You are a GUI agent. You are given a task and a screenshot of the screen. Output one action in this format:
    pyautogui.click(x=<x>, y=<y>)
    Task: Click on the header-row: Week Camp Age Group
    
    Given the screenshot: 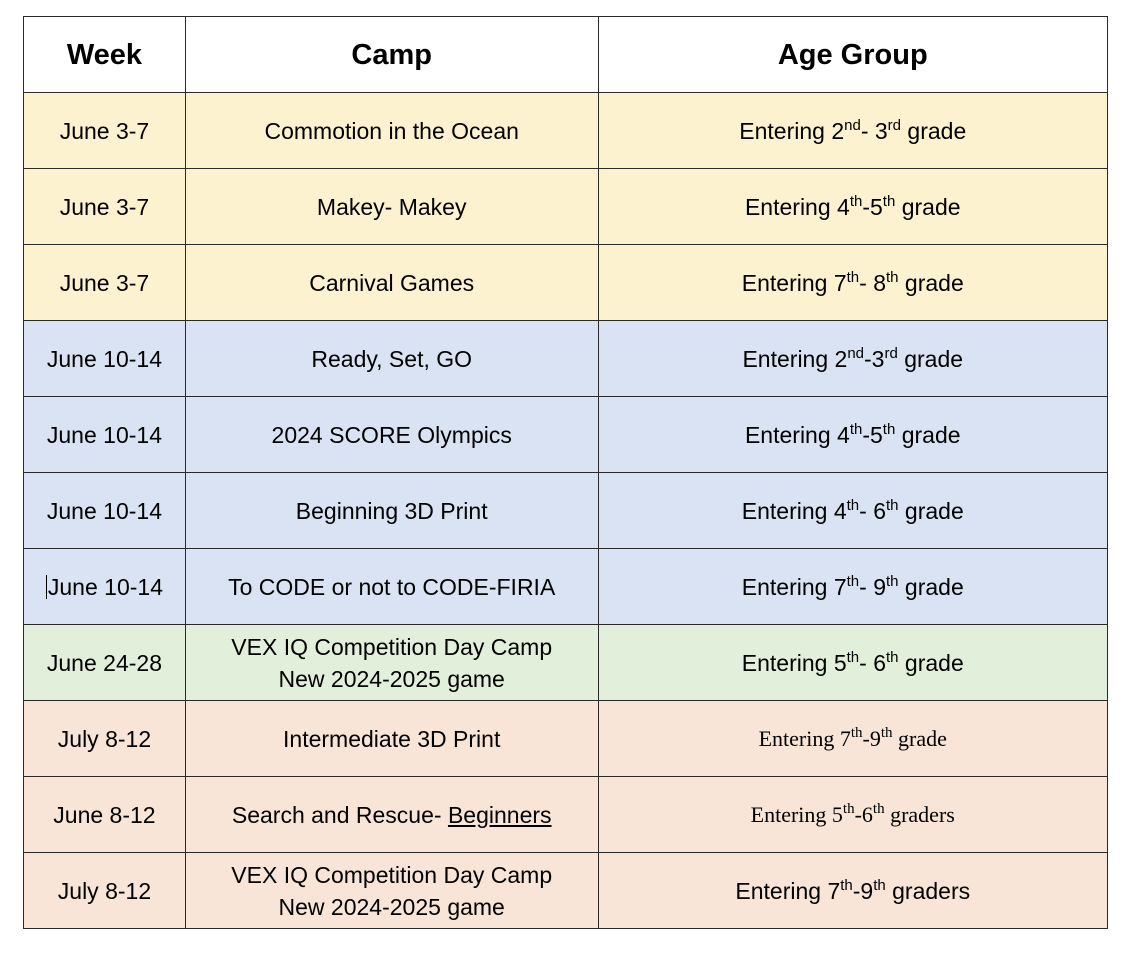 What is the action you would take?
    pyautogui.click(x=566, y=54)
    